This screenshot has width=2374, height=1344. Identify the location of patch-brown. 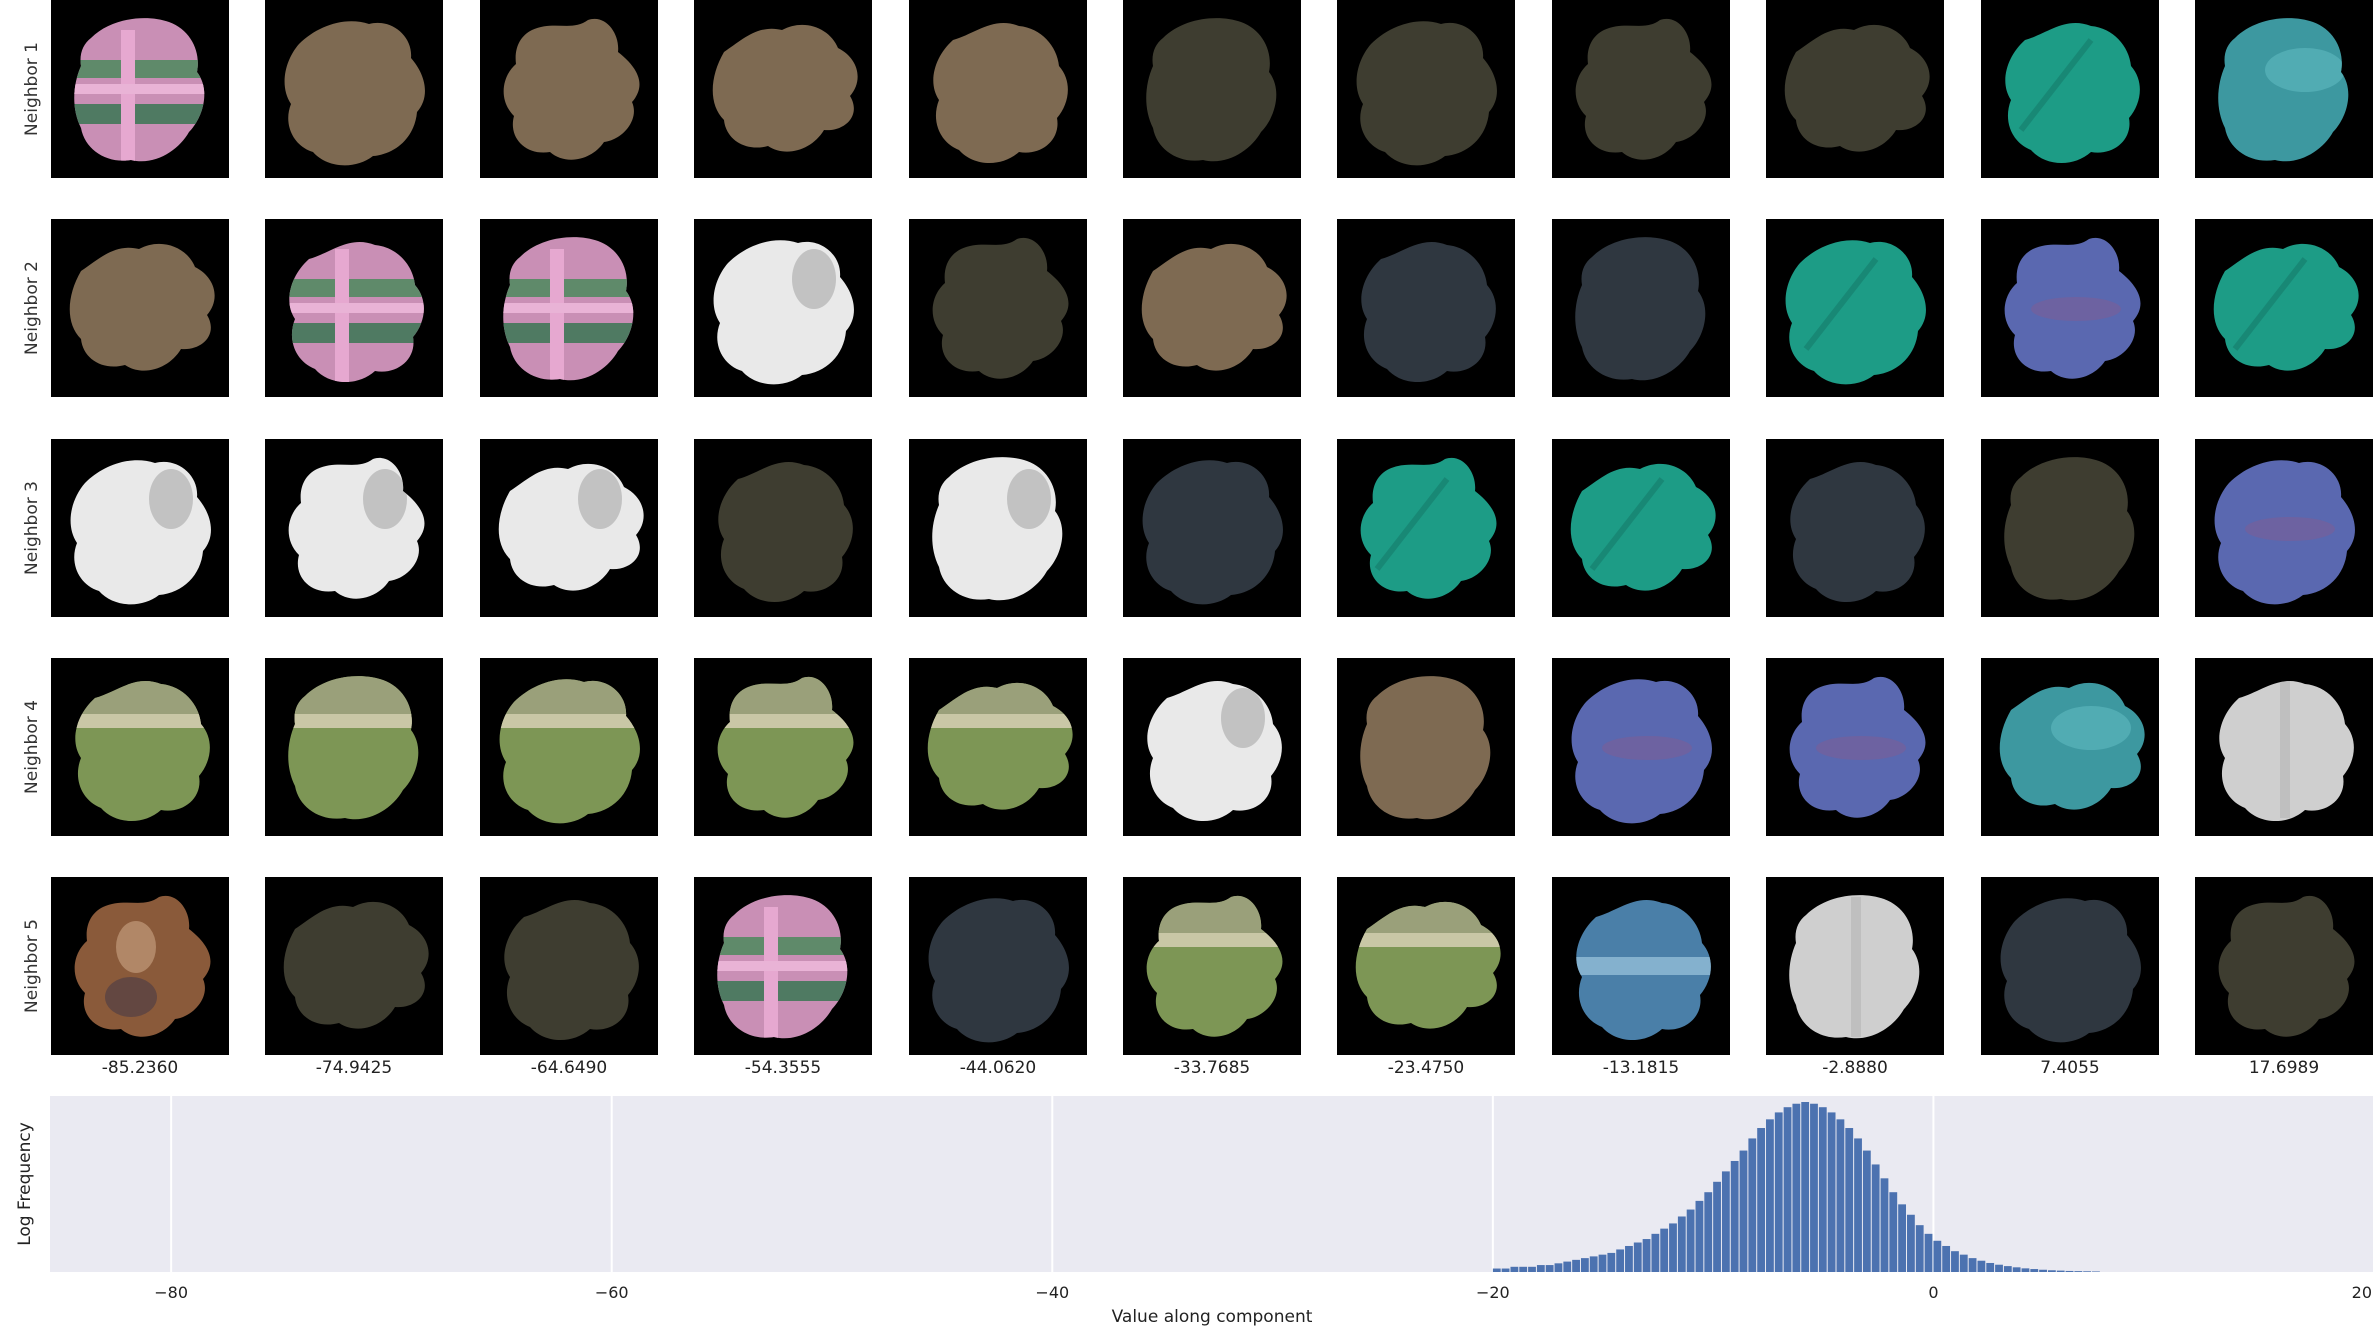
(1425, 748).